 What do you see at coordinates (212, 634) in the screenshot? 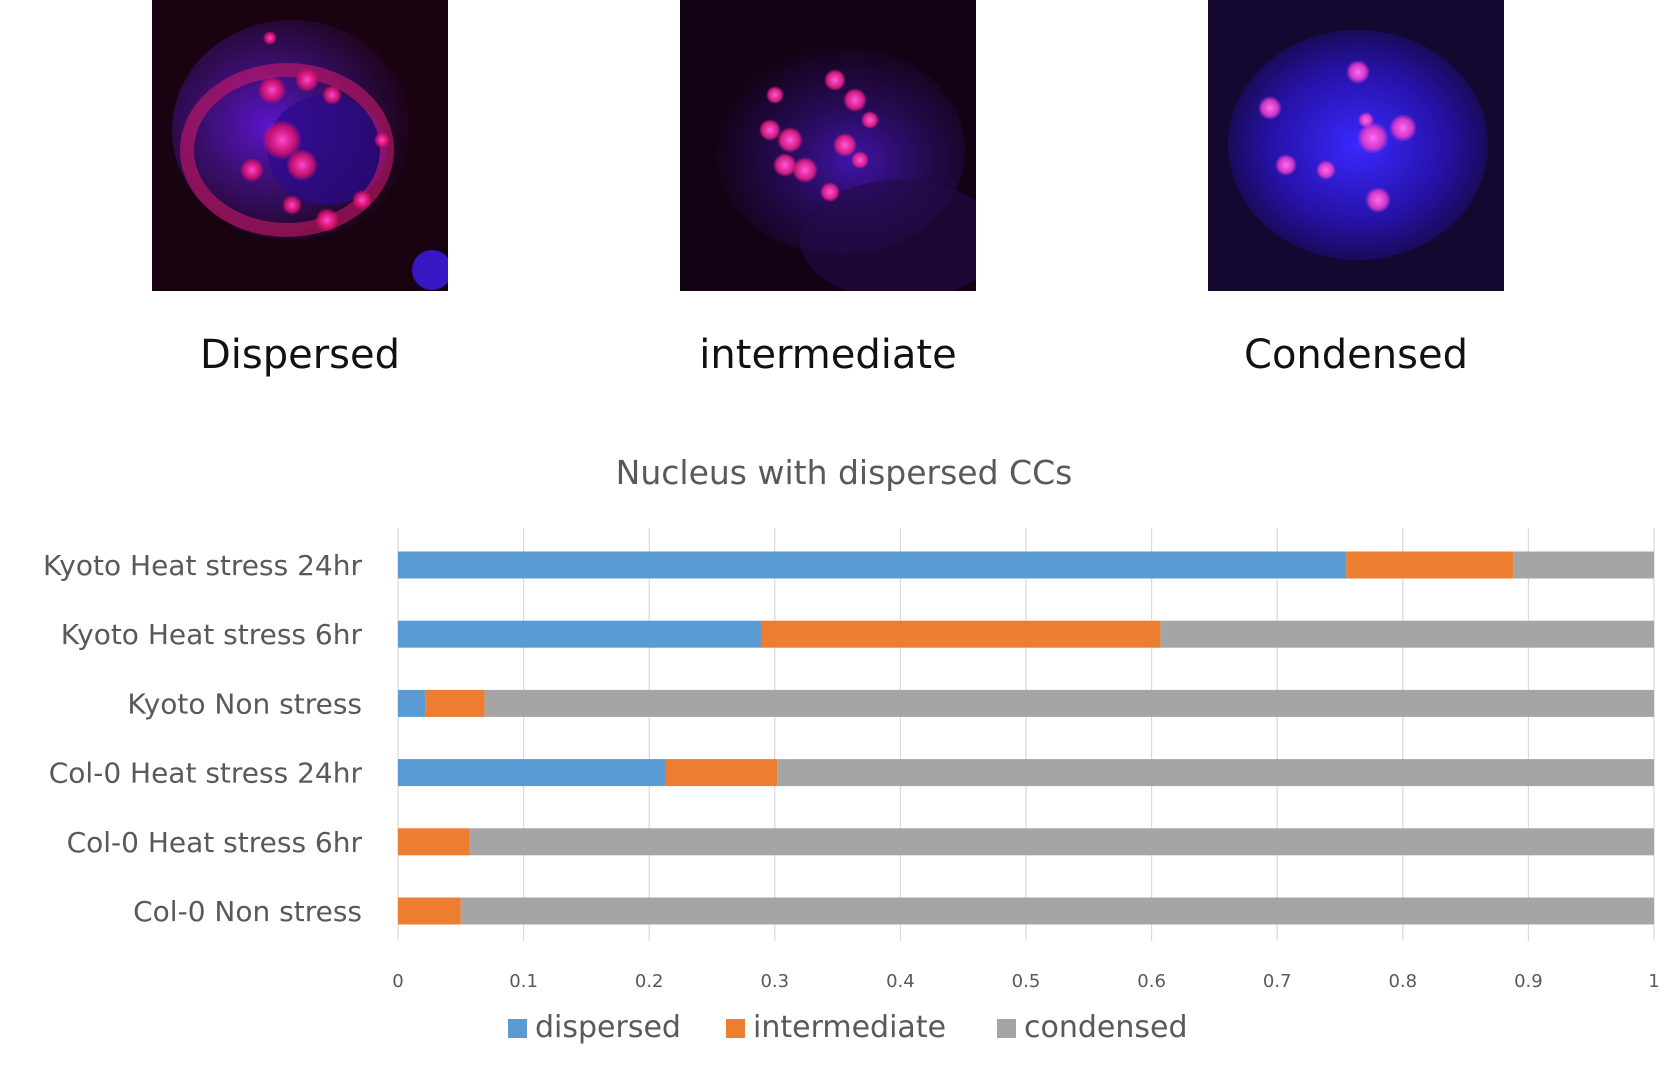
I see `category-label: Kyoto Heat stress 6hr` at bounding box center [212, 634].